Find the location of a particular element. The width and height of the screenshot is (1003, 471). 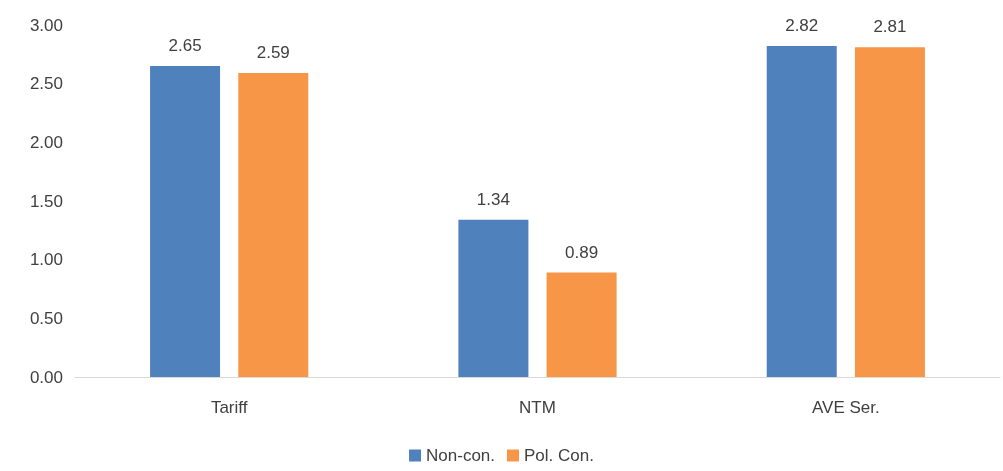

data-label: 2.59 is located at coordinates (273, 53).